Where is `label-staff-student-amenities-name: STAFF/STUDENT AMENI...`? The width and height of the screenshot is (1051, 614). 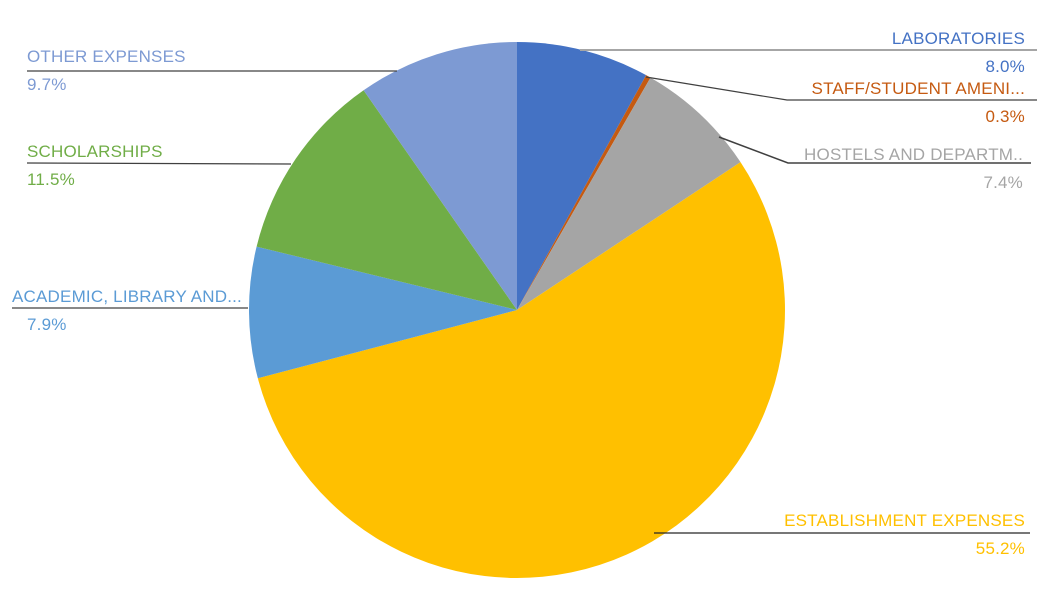 label-staff-student-amenities-name: STAFF/STUDENT AMENI... is located at coordinates (918, 88).